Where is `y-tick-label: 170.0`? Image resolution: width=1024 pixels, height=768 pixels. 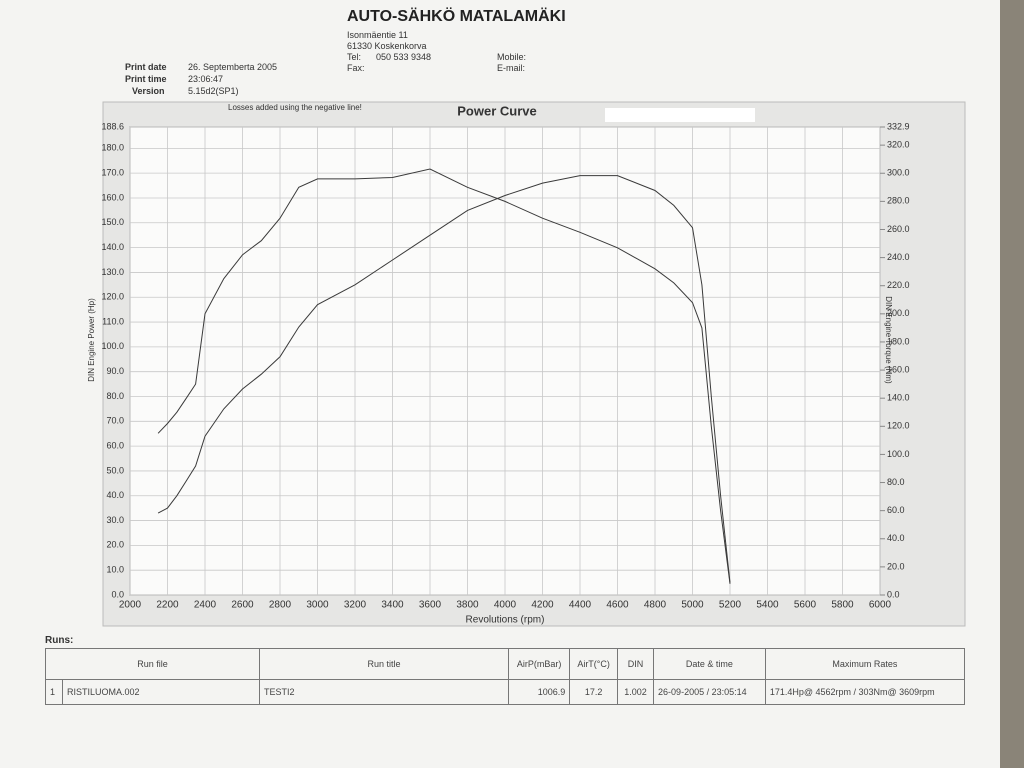 y-tick-label: 170.0 is located at coordinates (112, 173).